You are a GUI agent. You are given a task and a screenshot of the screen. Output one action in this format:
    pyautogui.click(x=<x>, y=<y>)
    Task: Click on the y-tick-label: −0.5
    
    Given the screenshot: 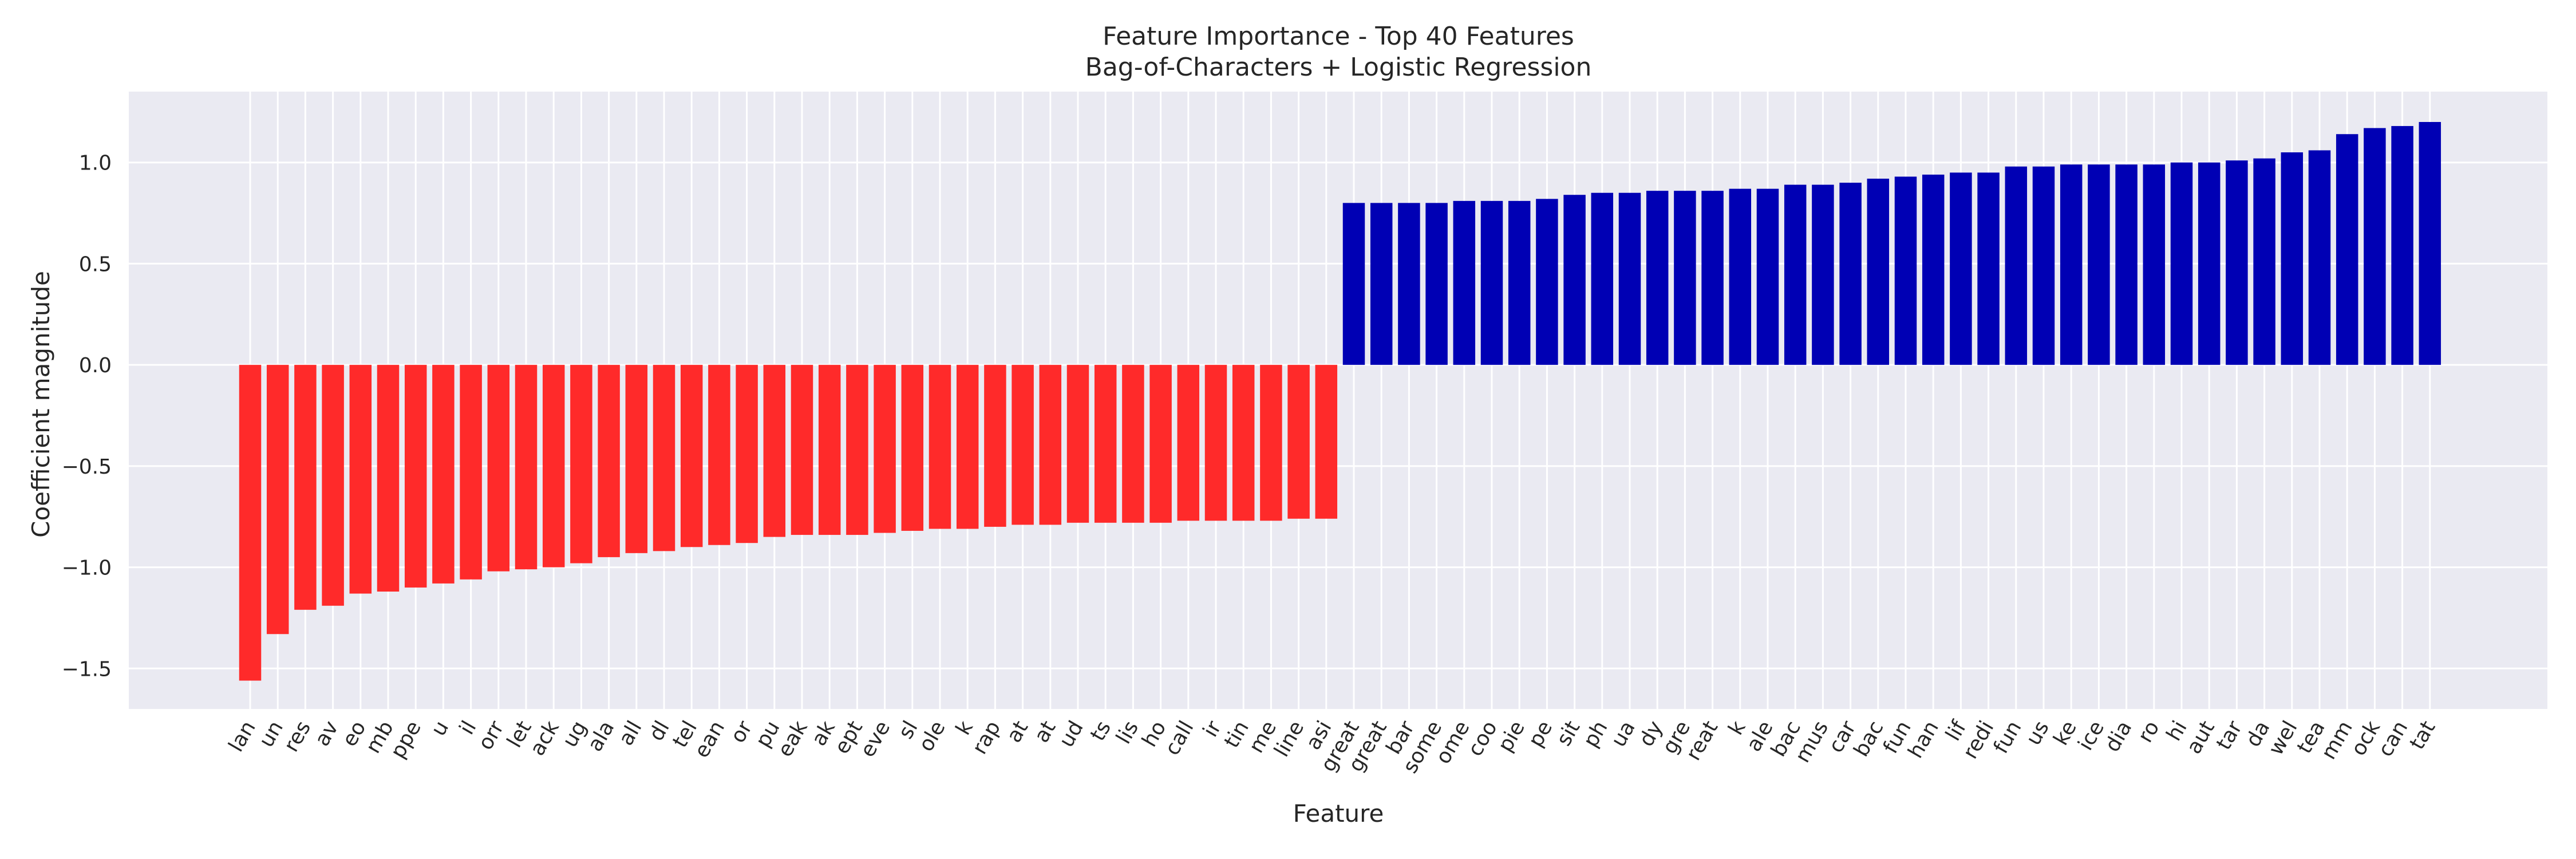 What is the action you would take?
    pyautogui.click(x=87, y=467)
    